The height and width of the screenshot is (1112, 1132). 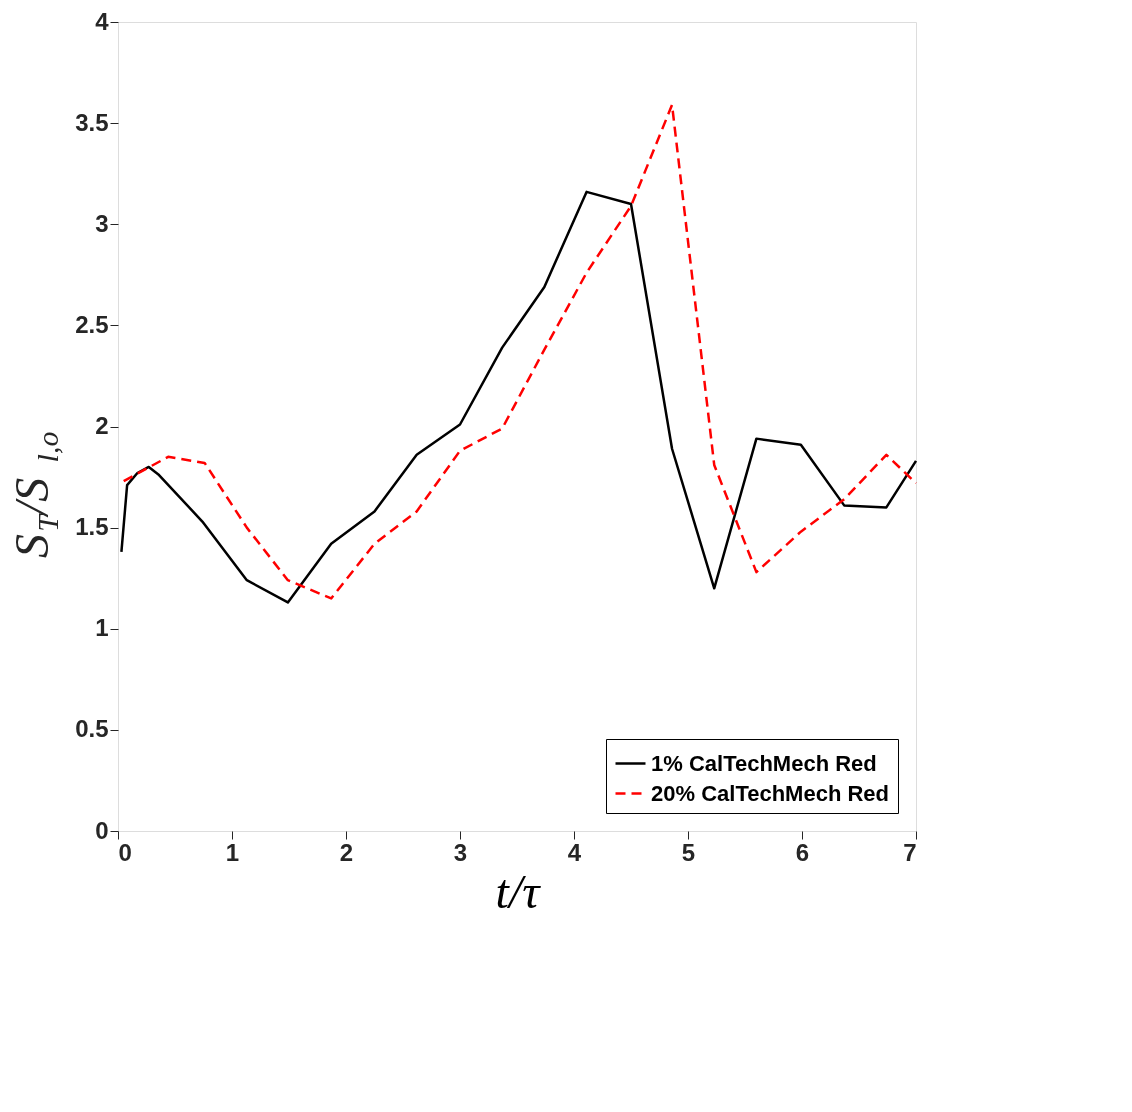 I want to click on x-tick-label: 0, so click(x=125, y=852).